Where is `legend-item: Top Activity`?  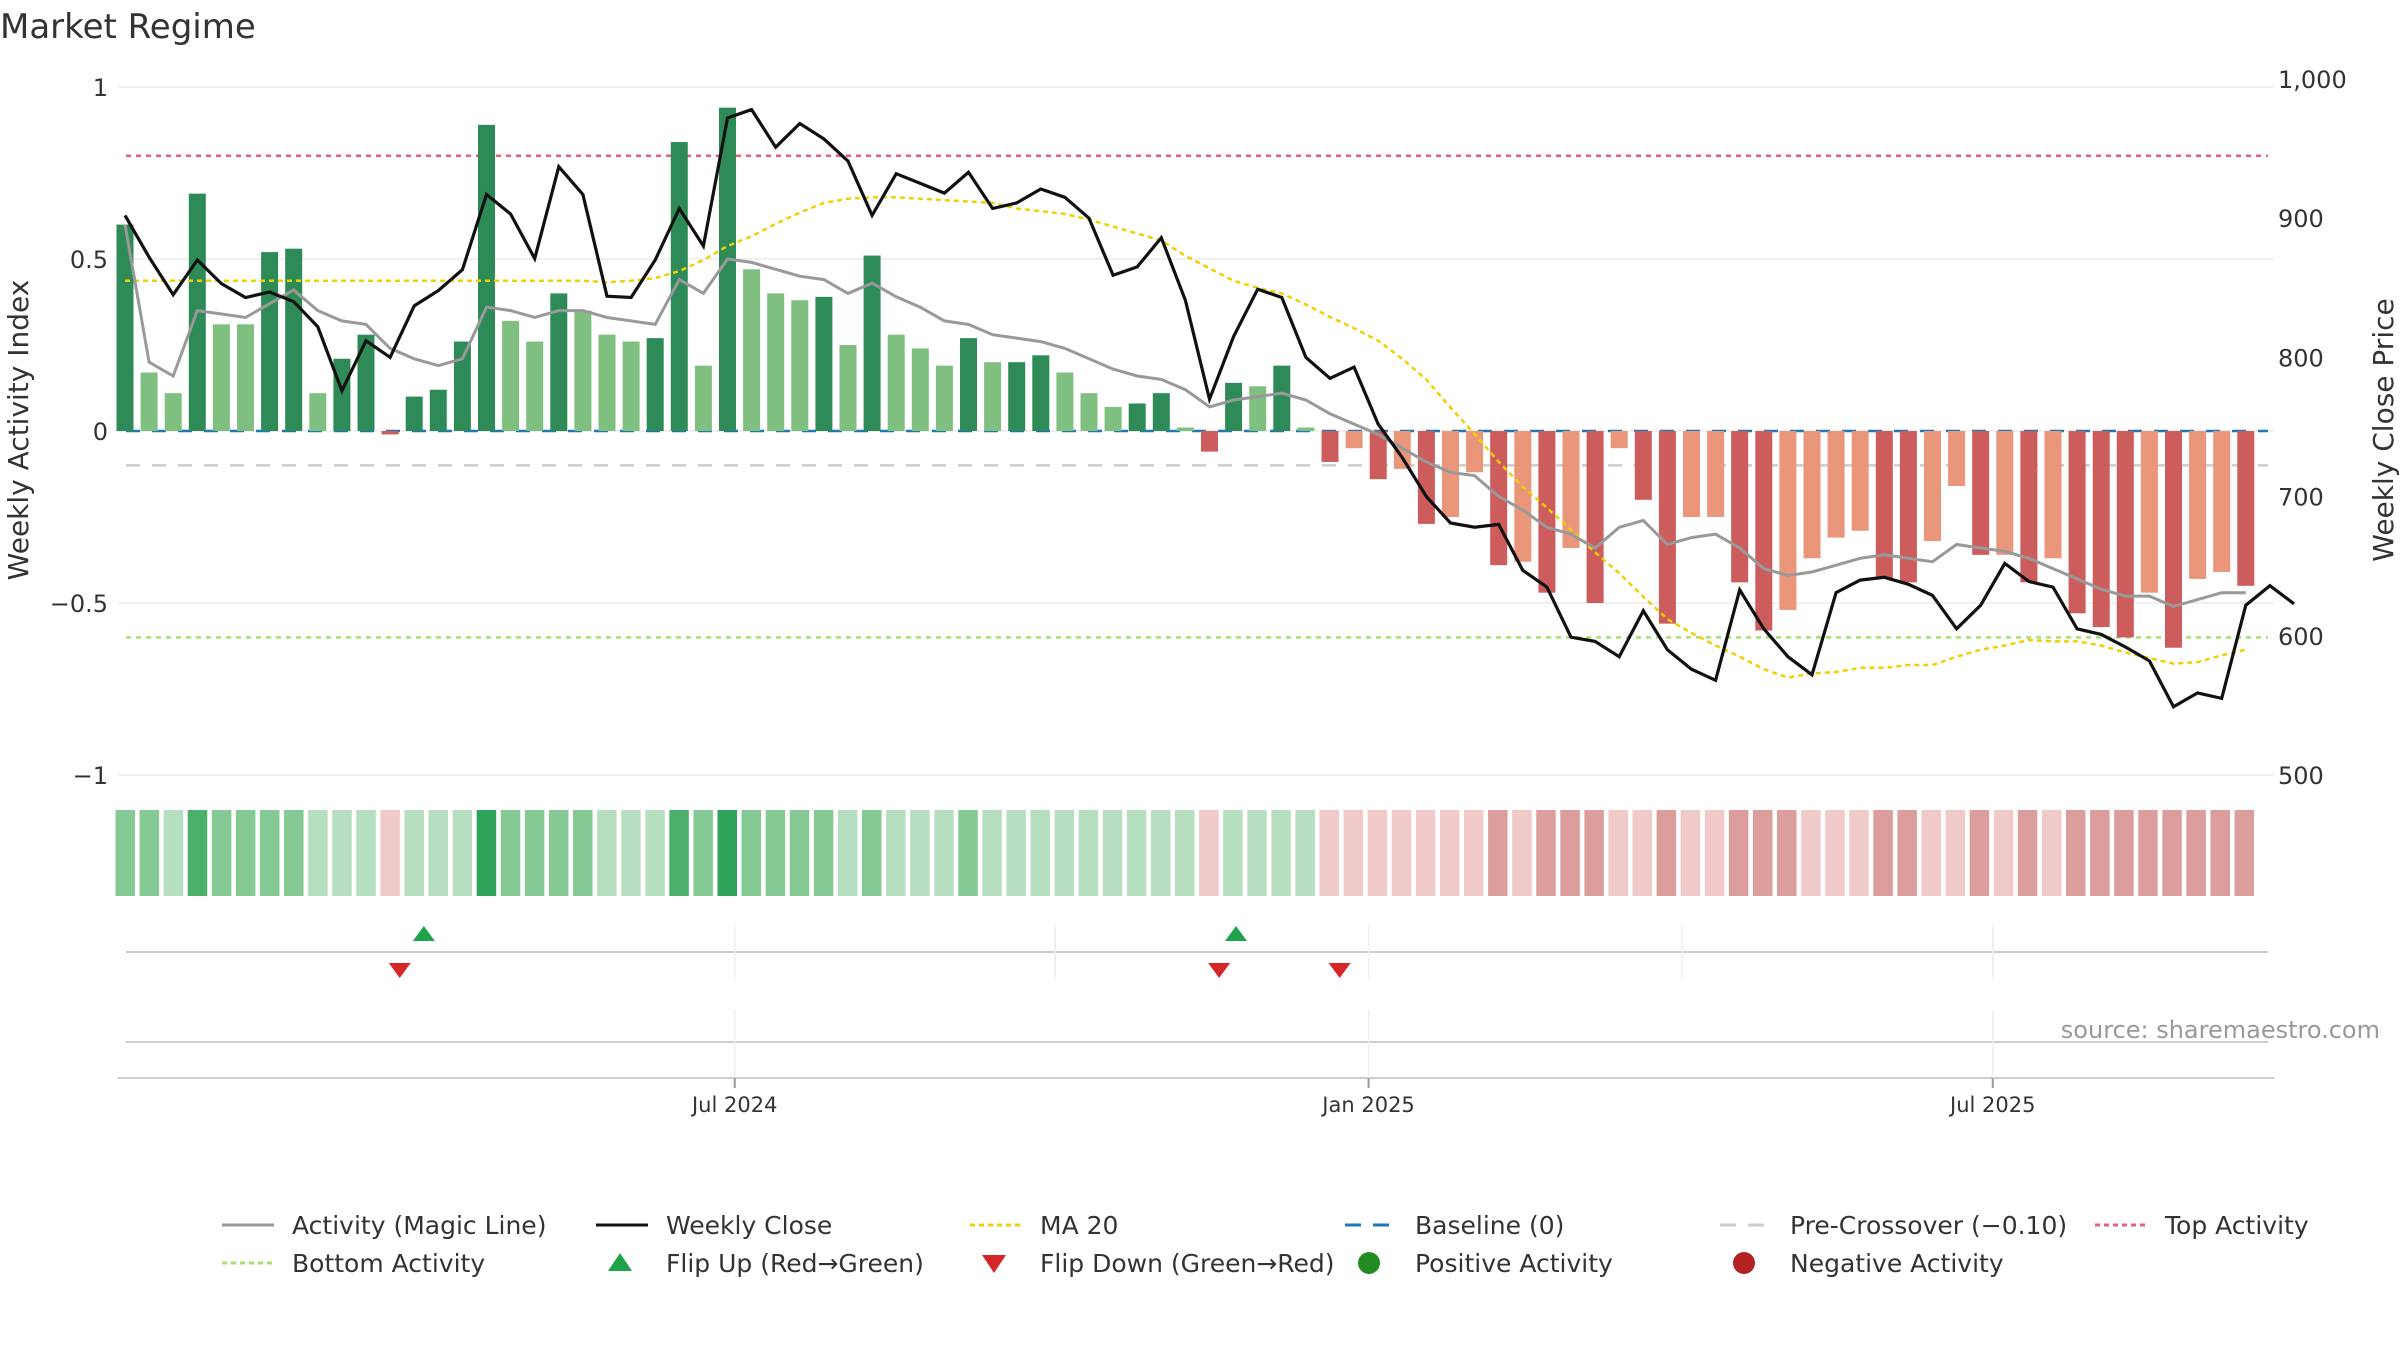 legend-item: Top Activity is located at coordinates (2202, 1225).